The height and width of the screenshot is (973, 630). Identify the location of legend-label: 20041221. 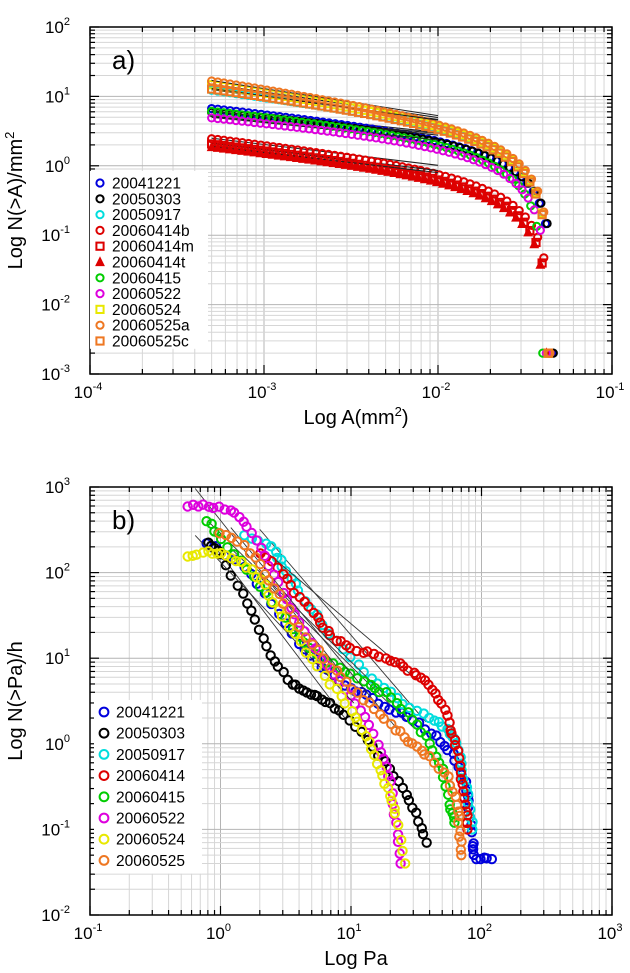
(150, 713).